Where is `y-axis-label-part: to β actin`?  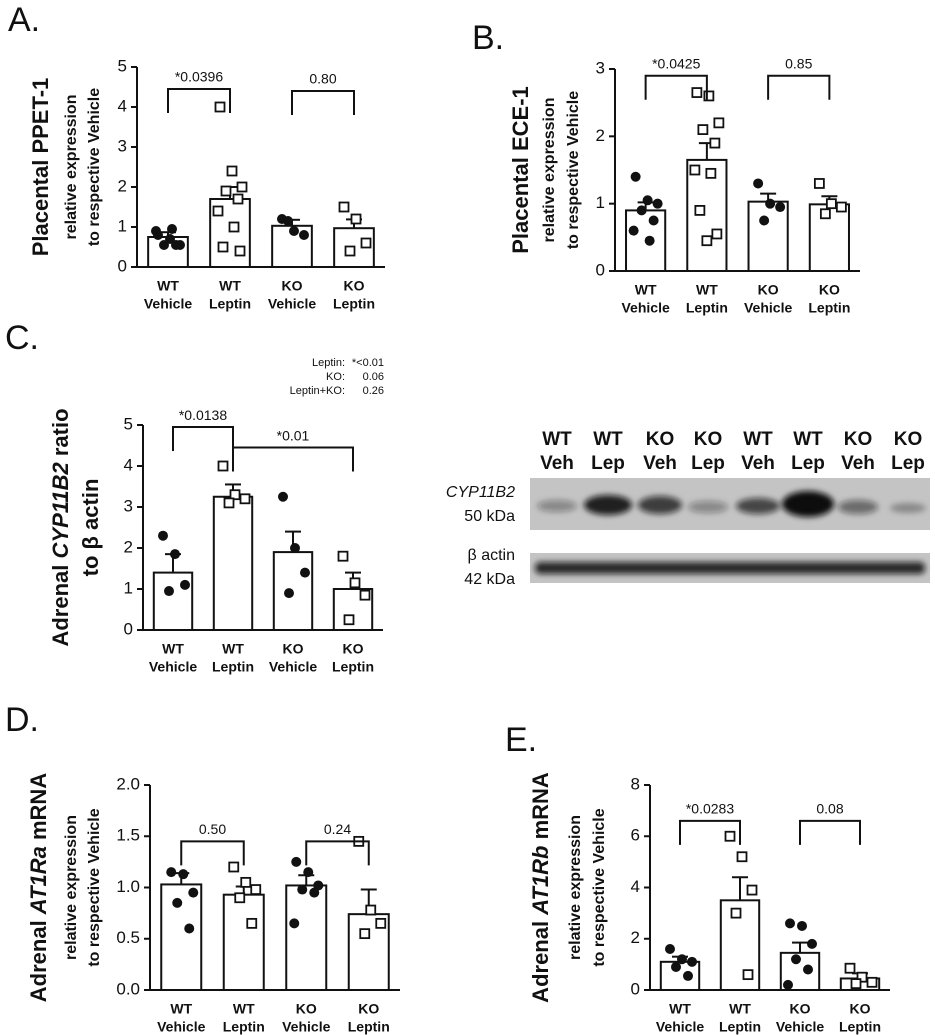
y-axis-label-part: to β actin is located at coordinates (90, 528).